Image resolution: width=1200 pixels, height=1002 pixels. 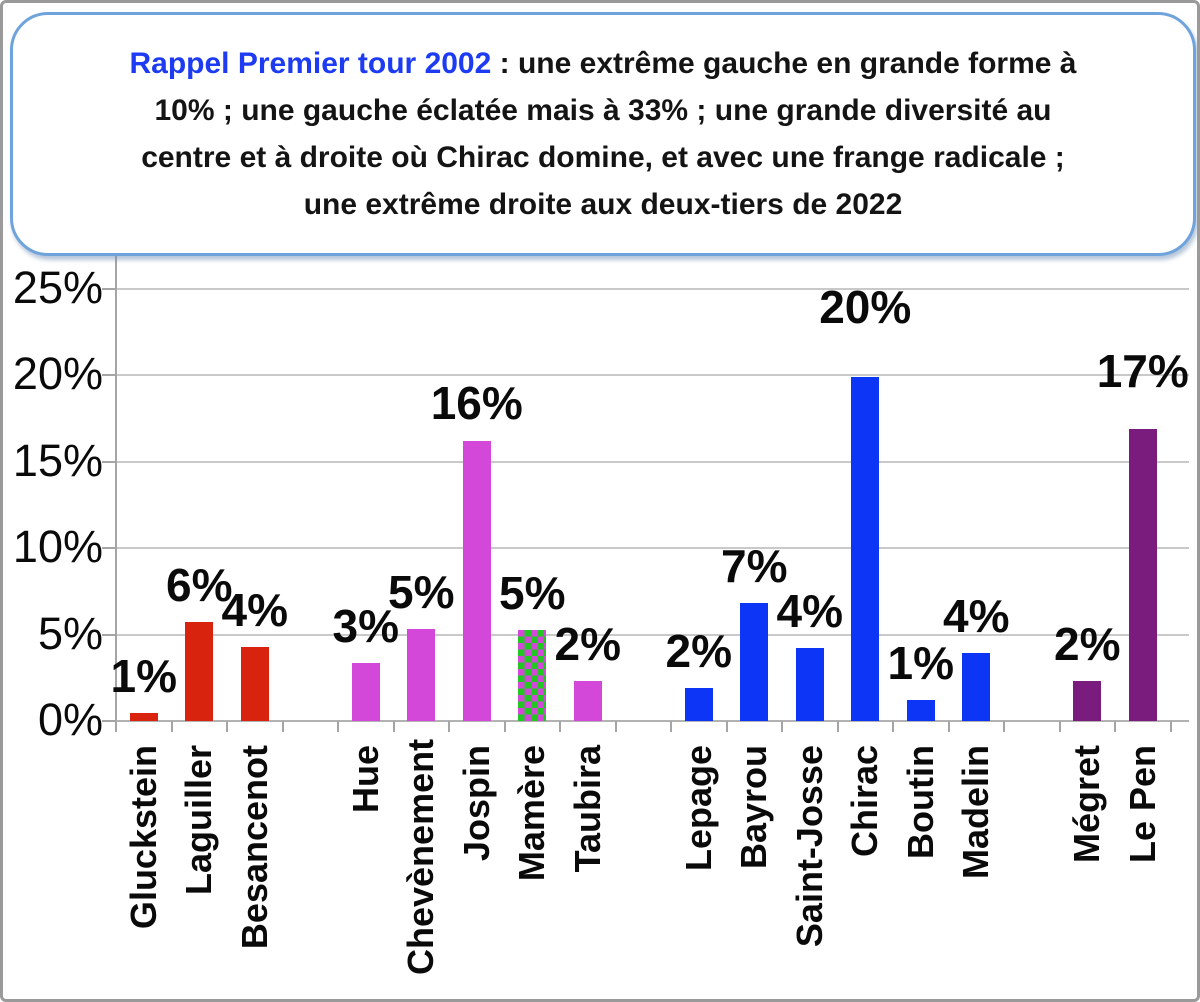 What do you see at coordinates (865, 801) in the screenshot?
I see `category-label: Chirac` at bounding box center [865, 801].